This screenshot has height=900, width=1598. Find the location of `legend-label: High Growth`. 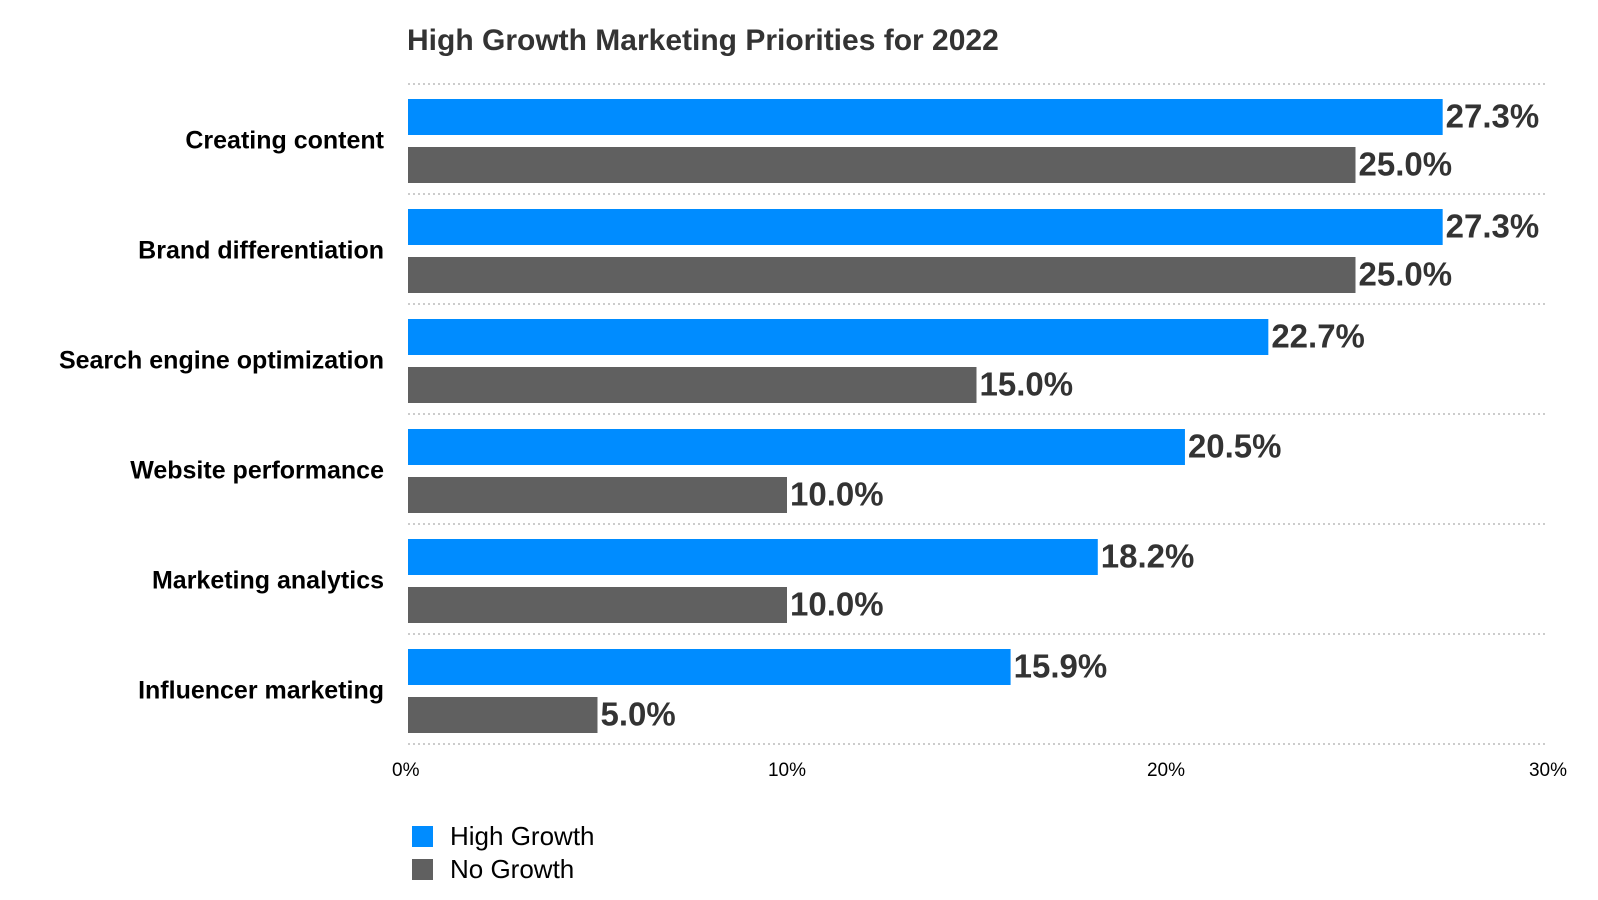

legend-label: High Growth is located at coordinates (522, 836).